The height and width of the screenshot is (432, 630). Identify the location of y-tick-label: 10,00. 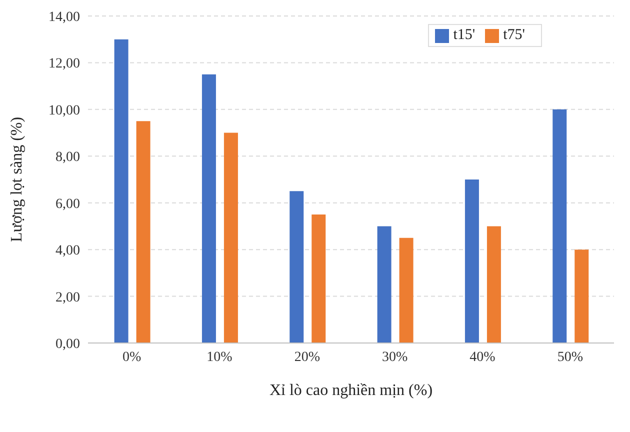
(64, 110).